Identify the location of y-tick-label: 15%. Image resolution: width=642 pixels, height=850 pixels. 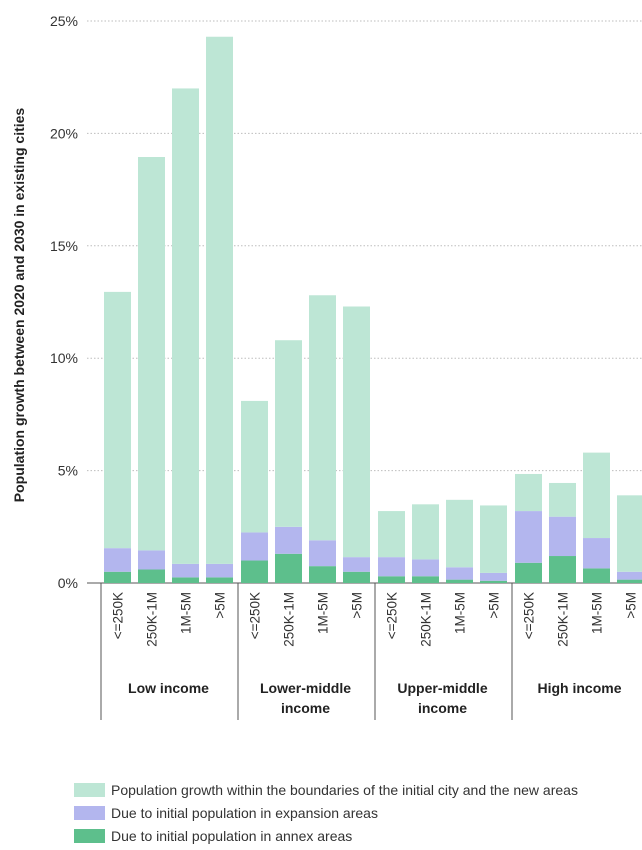
(64, 246).